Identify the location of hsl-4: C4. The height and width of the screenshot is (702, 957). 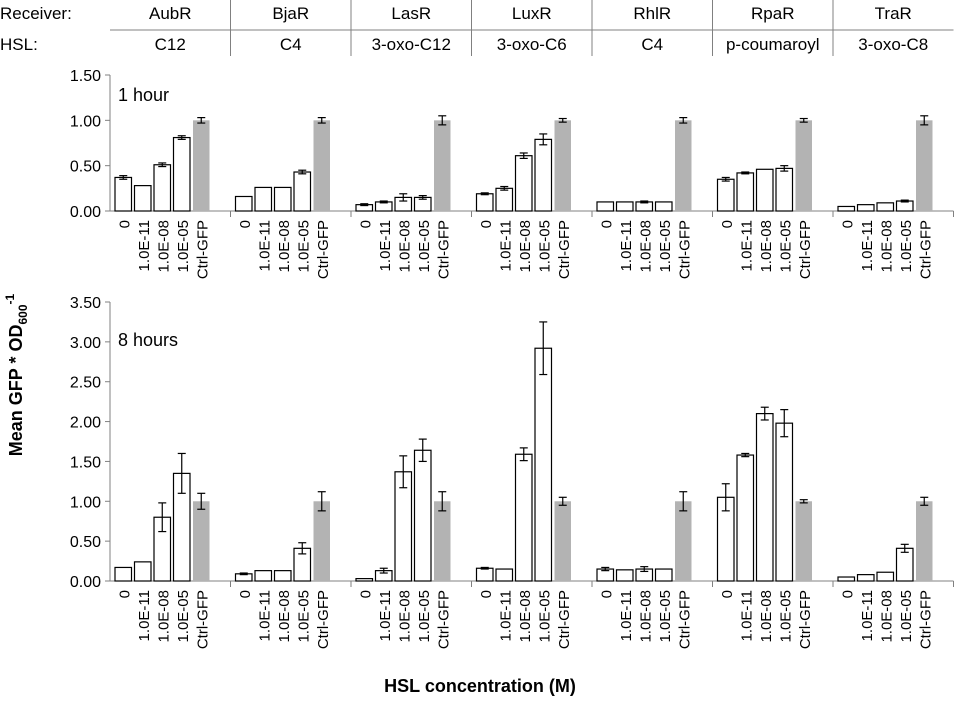
(652, 44).